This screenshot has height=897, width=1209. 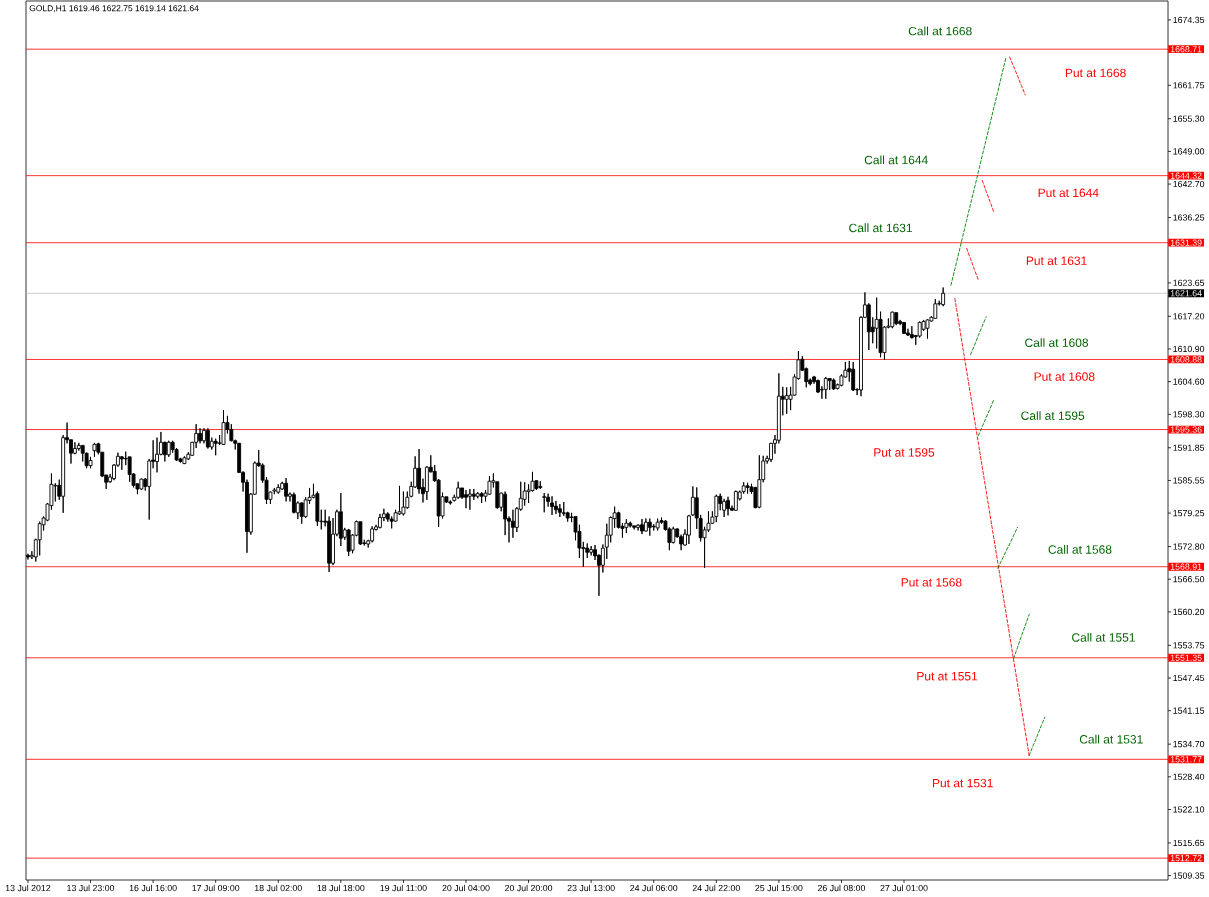 What do you see at coordinates (1189, 184) in the screenshot?
I see `y-tick-label: 1642.70` at bounding box center [1189, 184].